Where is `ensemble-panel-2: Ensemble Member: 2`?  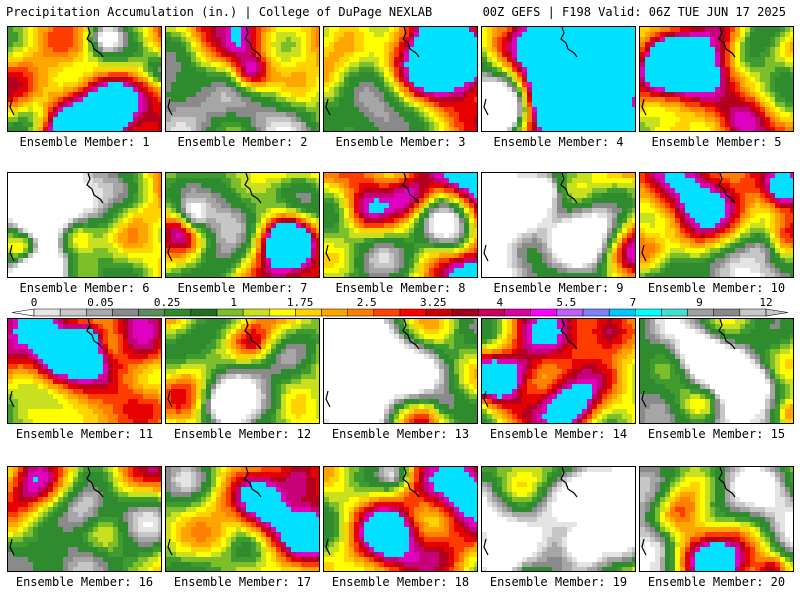 ensemble-panel-2: Ensemble Member: 2 is located at coordinates (242, 87).